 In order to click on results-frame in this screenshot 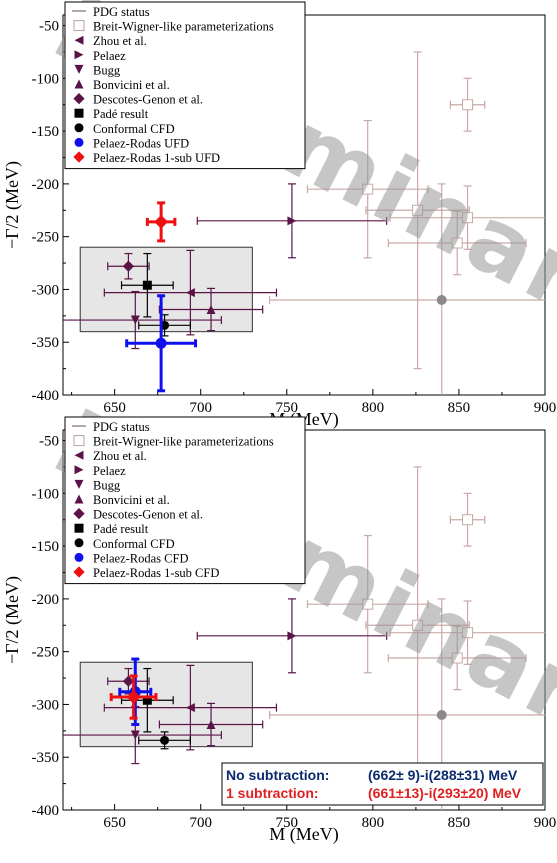, I will do `click(382, 784)`.